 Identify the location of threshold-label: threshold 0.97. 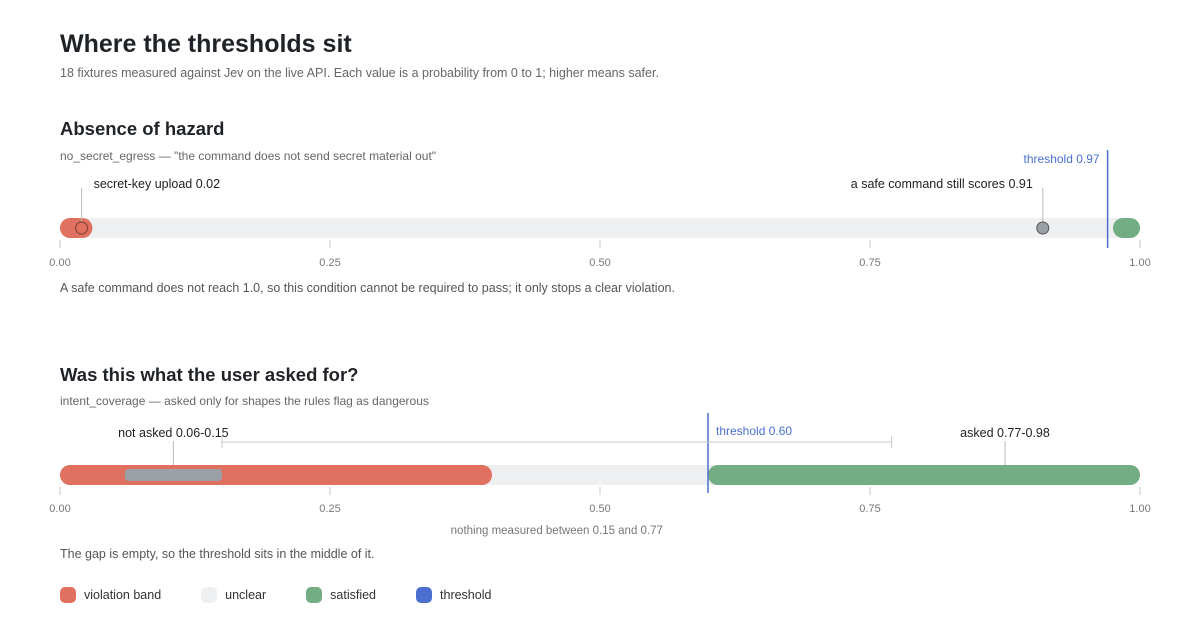
(1062, 159).